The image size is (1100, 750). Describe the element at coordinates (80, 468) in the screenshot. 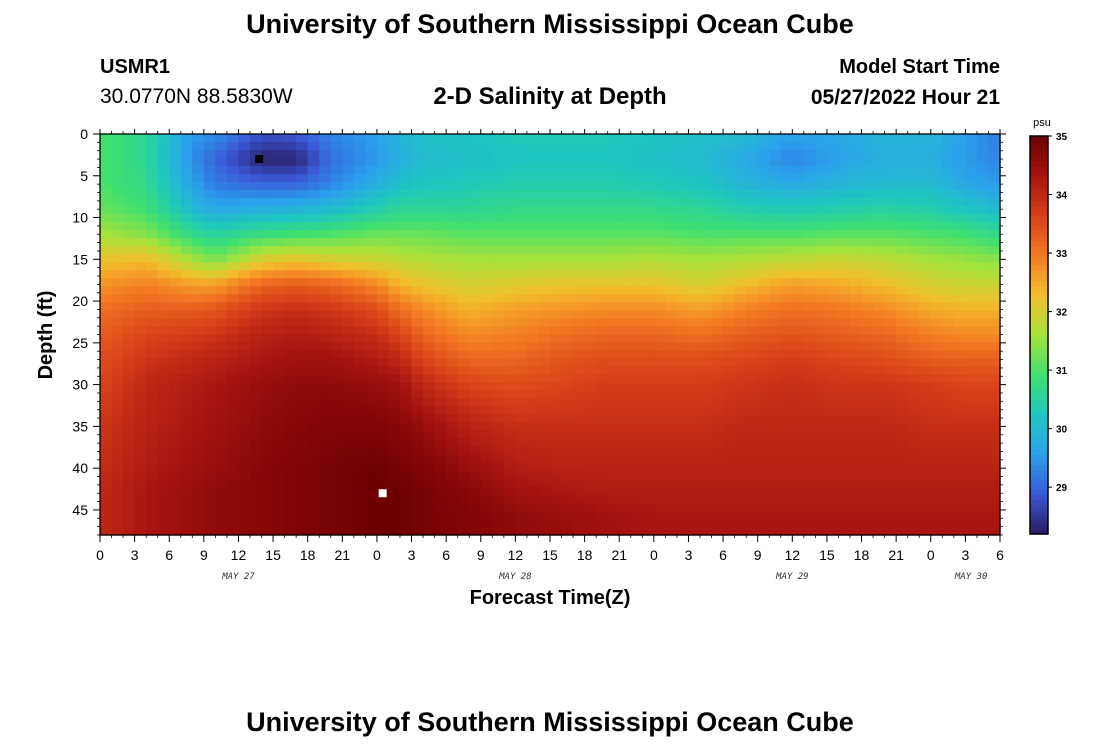

I see `y-tick-label: 40` at that location.